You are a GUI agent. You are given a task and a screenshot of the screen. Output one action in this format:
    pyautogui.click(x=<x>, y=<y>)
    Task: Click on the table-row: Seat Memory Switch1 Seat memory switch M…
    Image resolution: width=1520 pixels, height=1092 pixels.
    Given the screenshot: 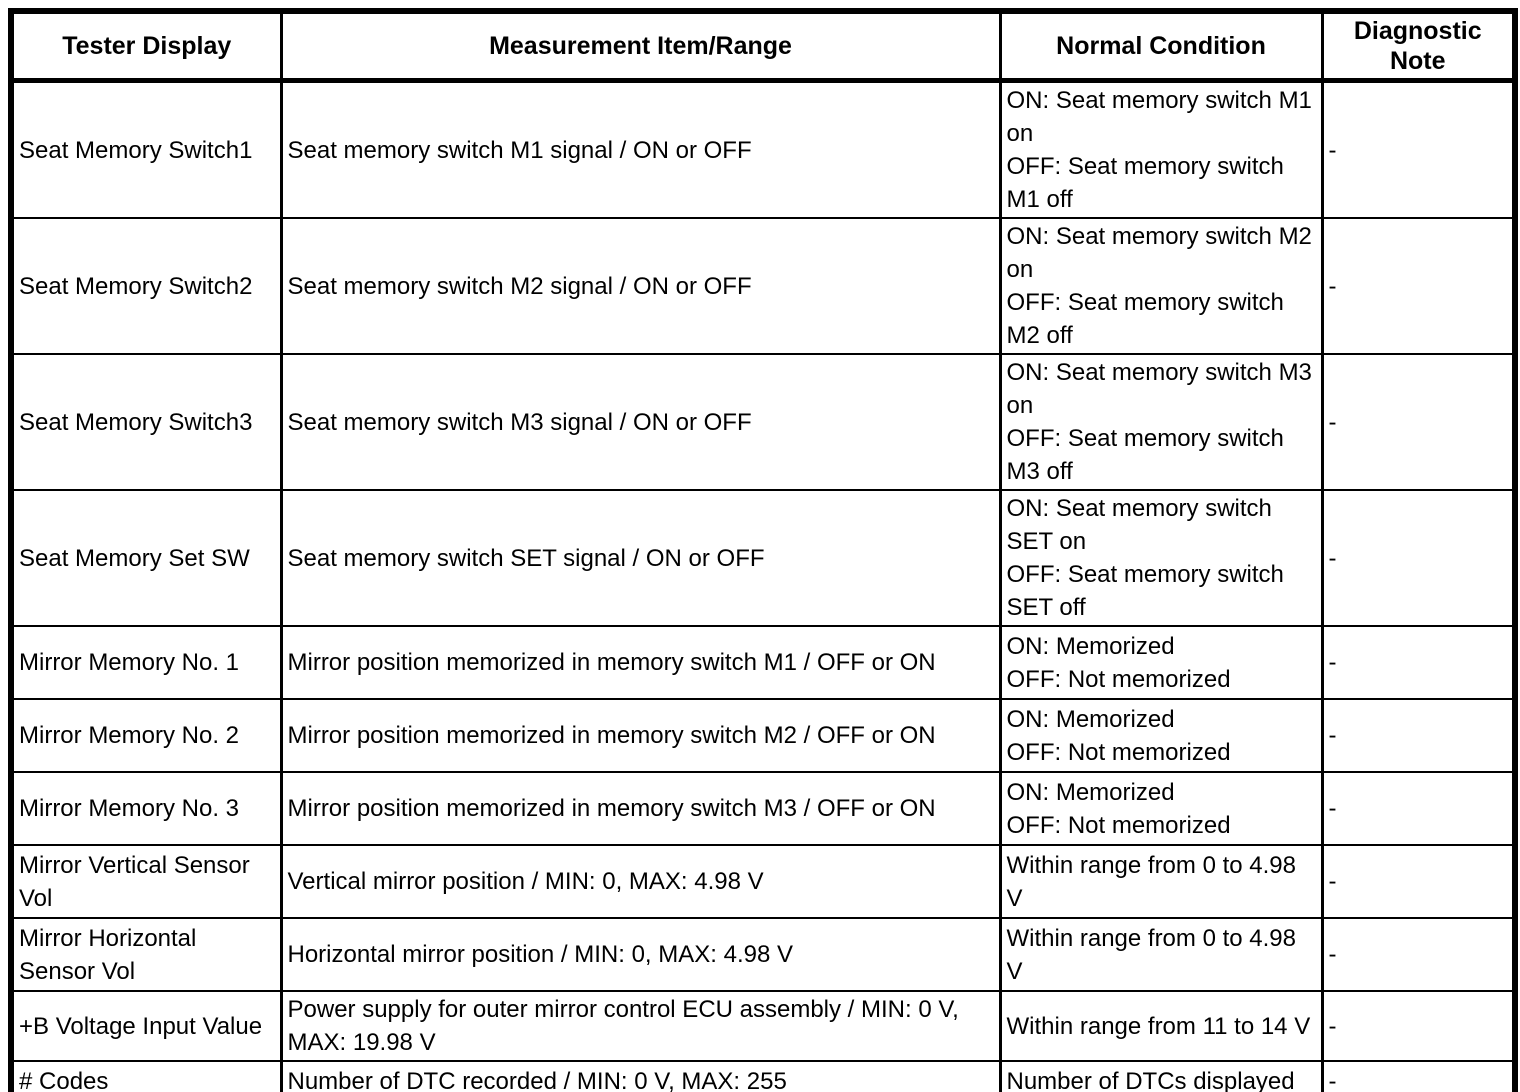 What is the action you would take?
    pyautogui.click(x=763, y=149)
    